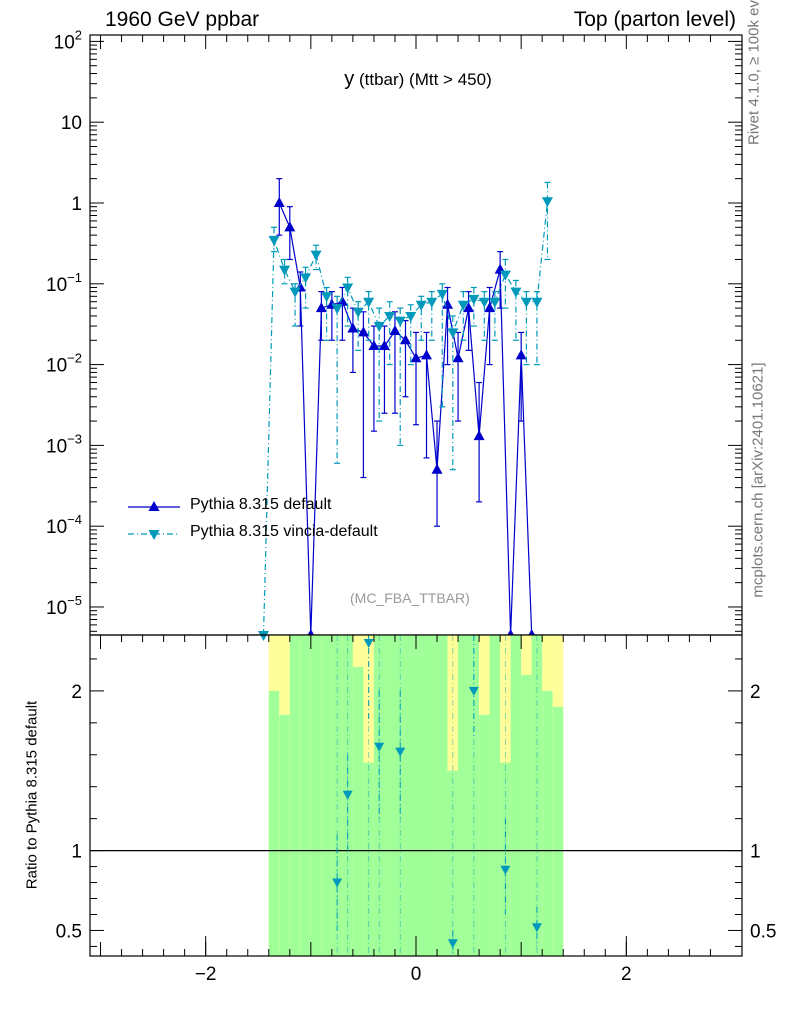 The width and height of the screenshot is (786, 1024). Describe the element at coordinates (654, 19) in the screenshot. I see `header-right: Top (parton level)` at that location.